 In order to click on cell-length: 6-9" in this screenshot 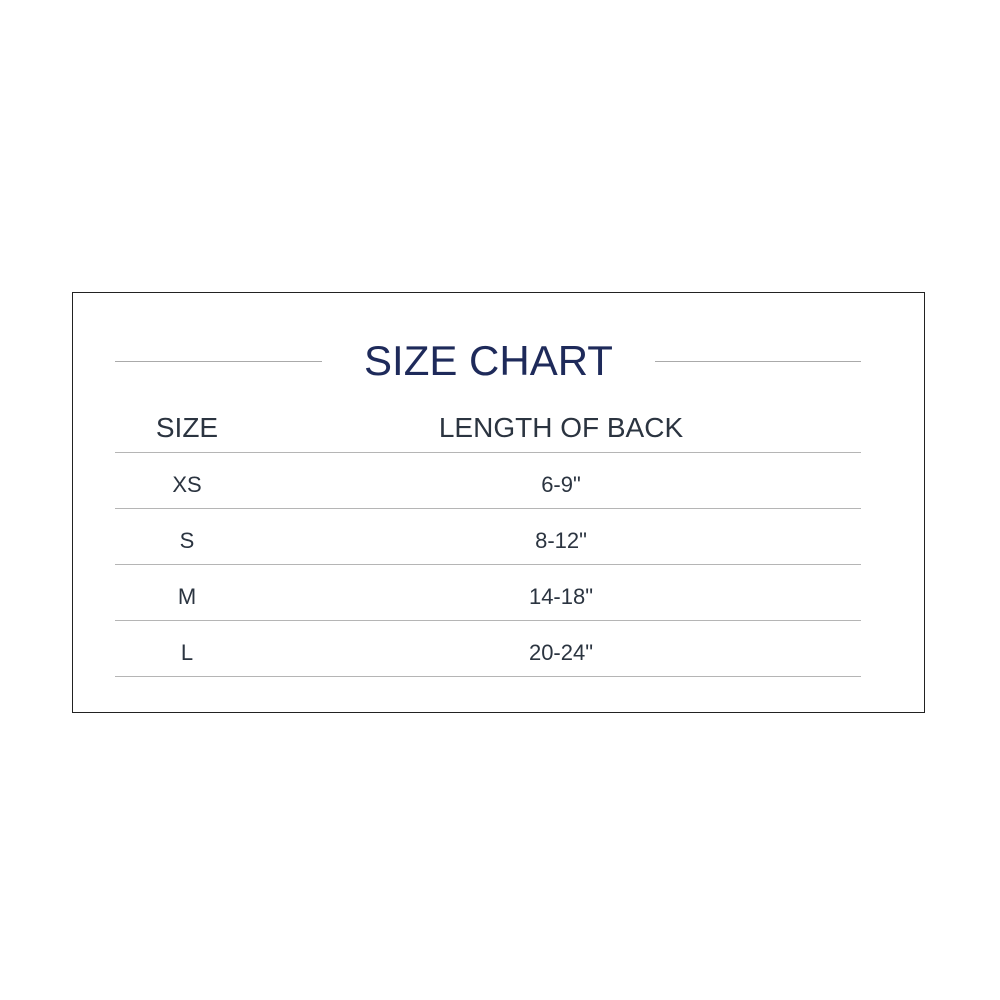, I will do `click(561, 484)`.